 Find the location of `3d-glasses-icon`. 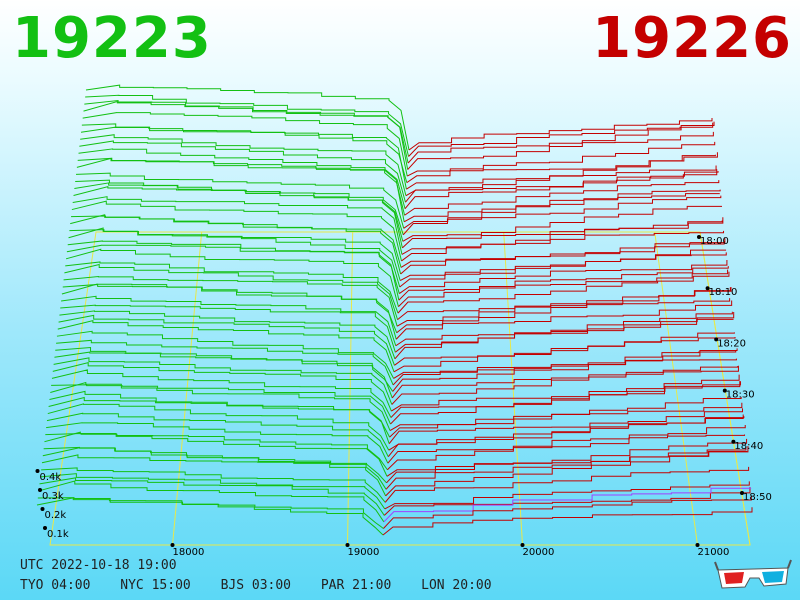

3d-glasses-icon is located at coordinates (753, 575).